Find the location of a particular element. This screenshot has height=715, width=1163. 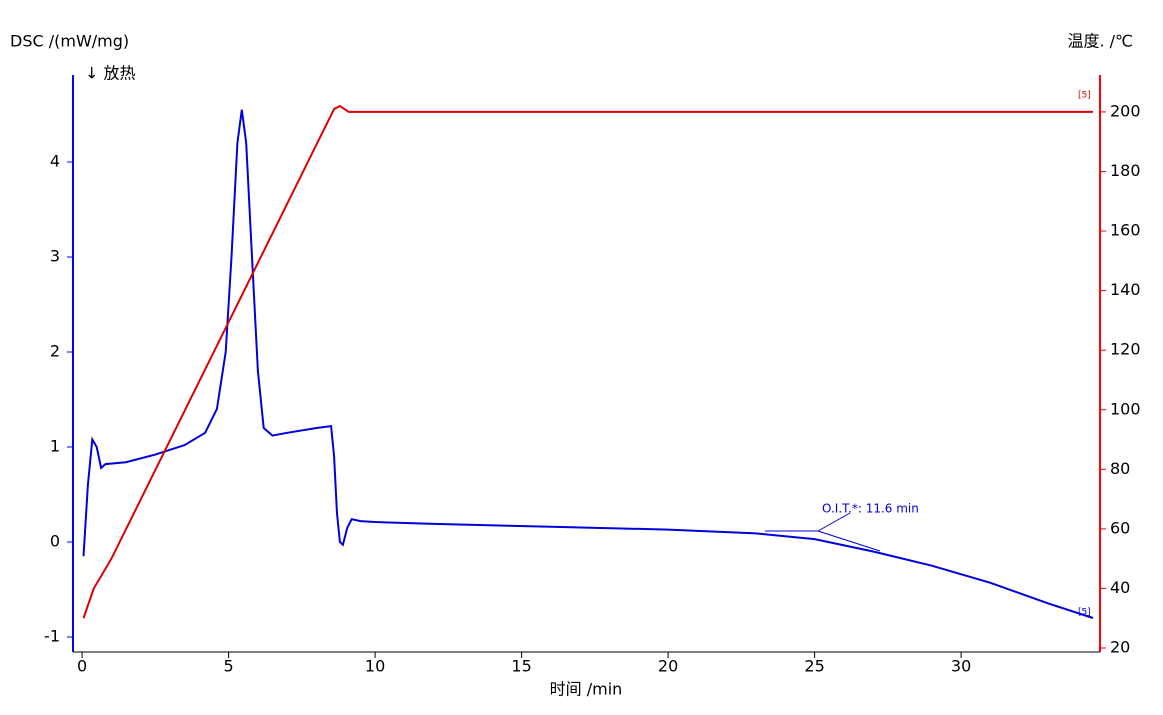

y2-tick-label: 60 is located at coordinates (1120, 527).